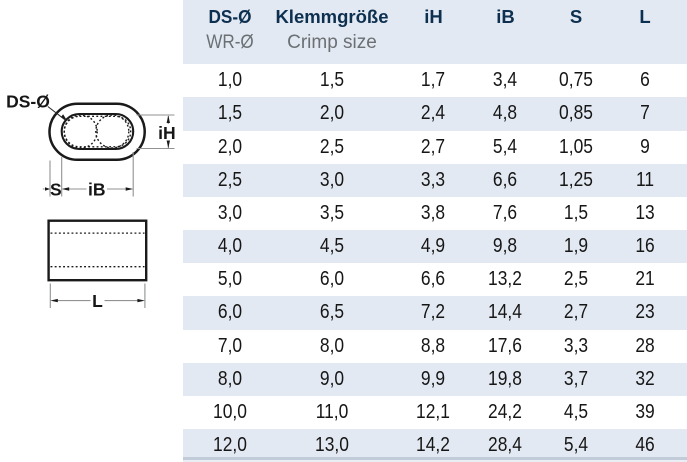  I want to click on svg-text: iH, so click(167, 133).